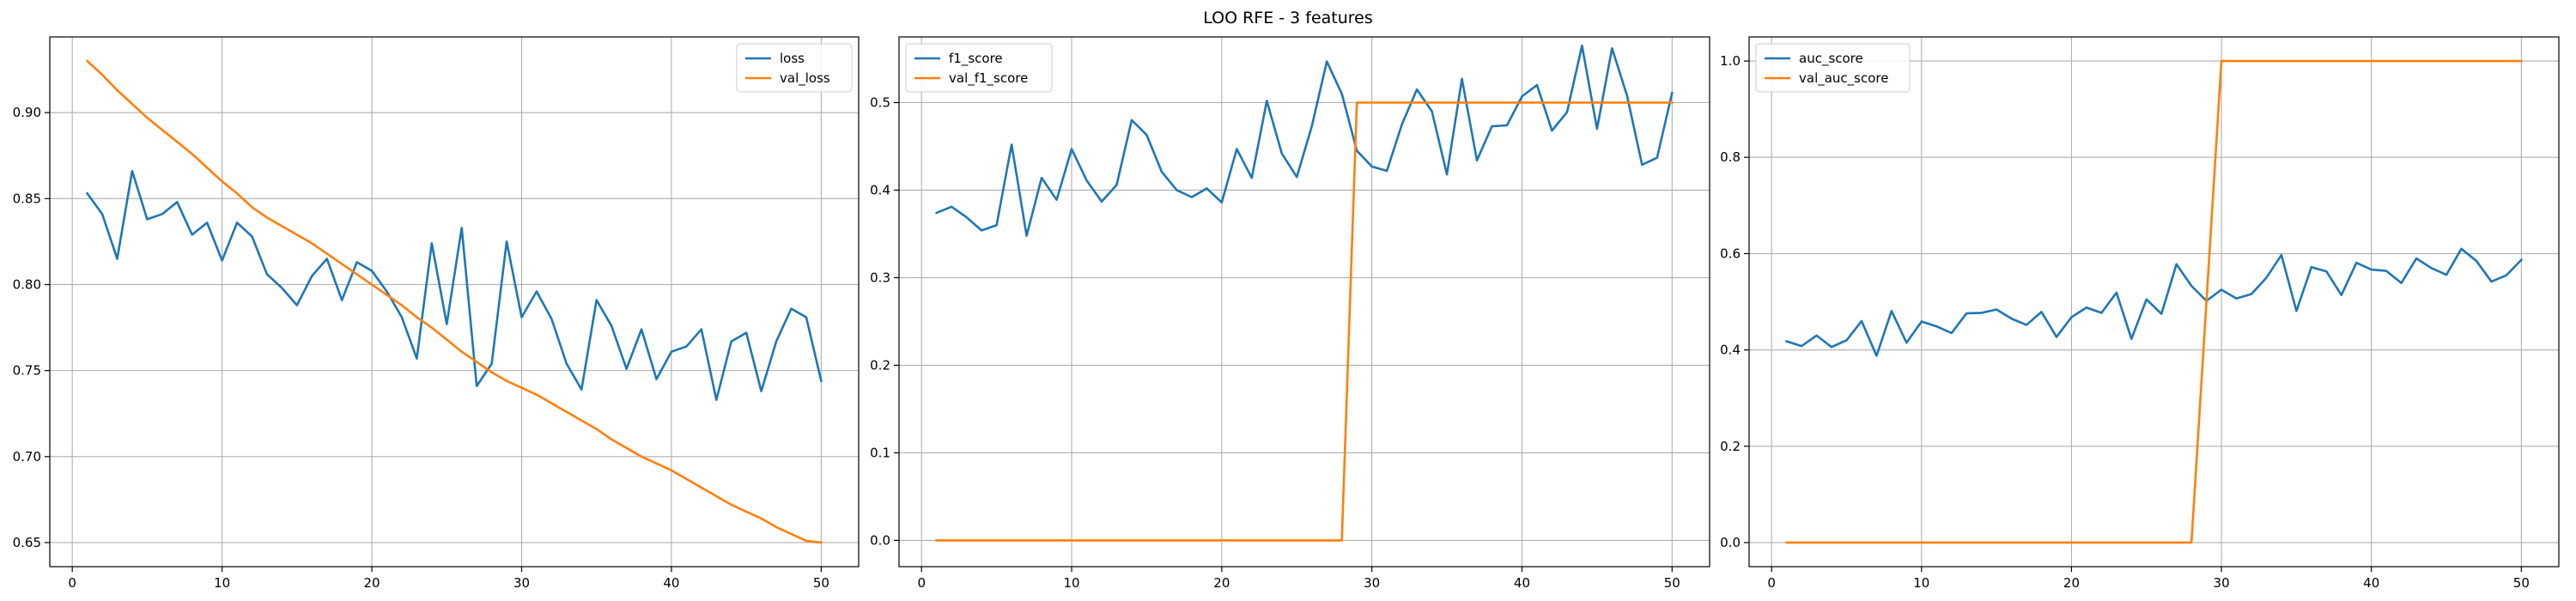 This screenshot has height=601, width=2576. Describe the element at coordinates (454, 285) in the screenshot. I see `series-line-loss` at that location.